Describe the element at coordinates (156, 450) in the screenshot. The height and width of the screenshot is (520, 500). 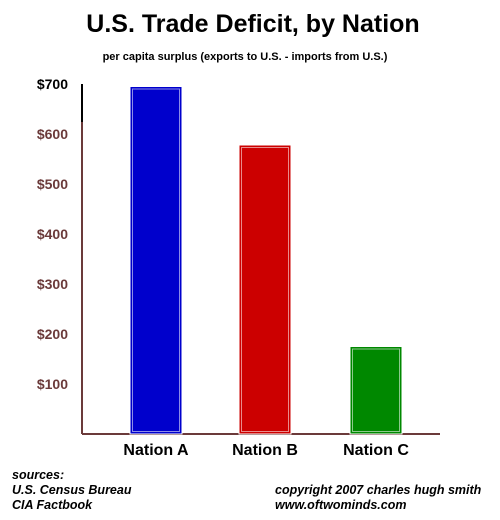
I see `x-category-label: Nation A` at that location.